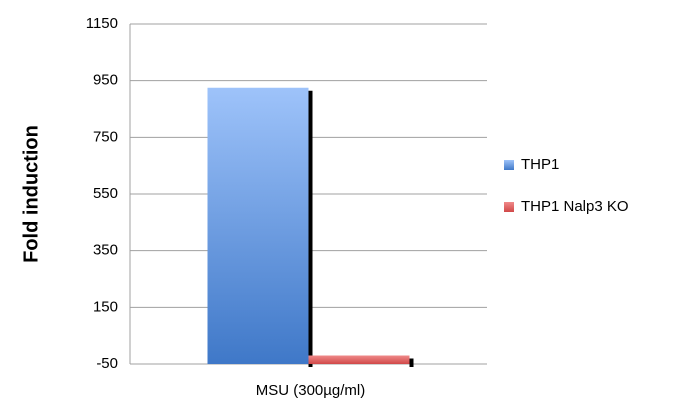  I want to click on y-tick-label: 1150, so click(102, 23).